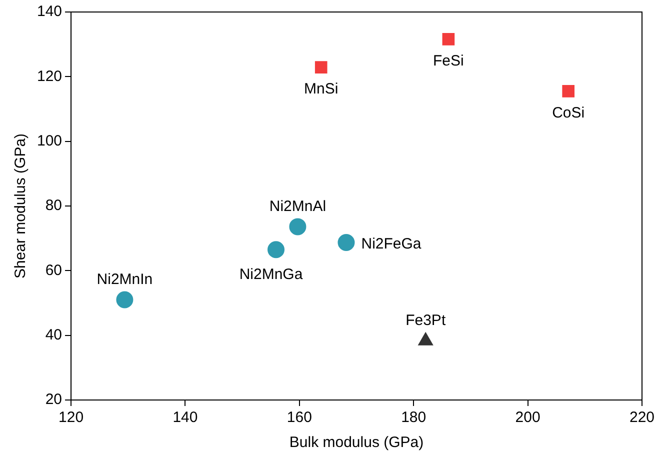 The height and width of the screenshot is (464, 672). I want to click on x-tick-label: 160, so click(299, 417).